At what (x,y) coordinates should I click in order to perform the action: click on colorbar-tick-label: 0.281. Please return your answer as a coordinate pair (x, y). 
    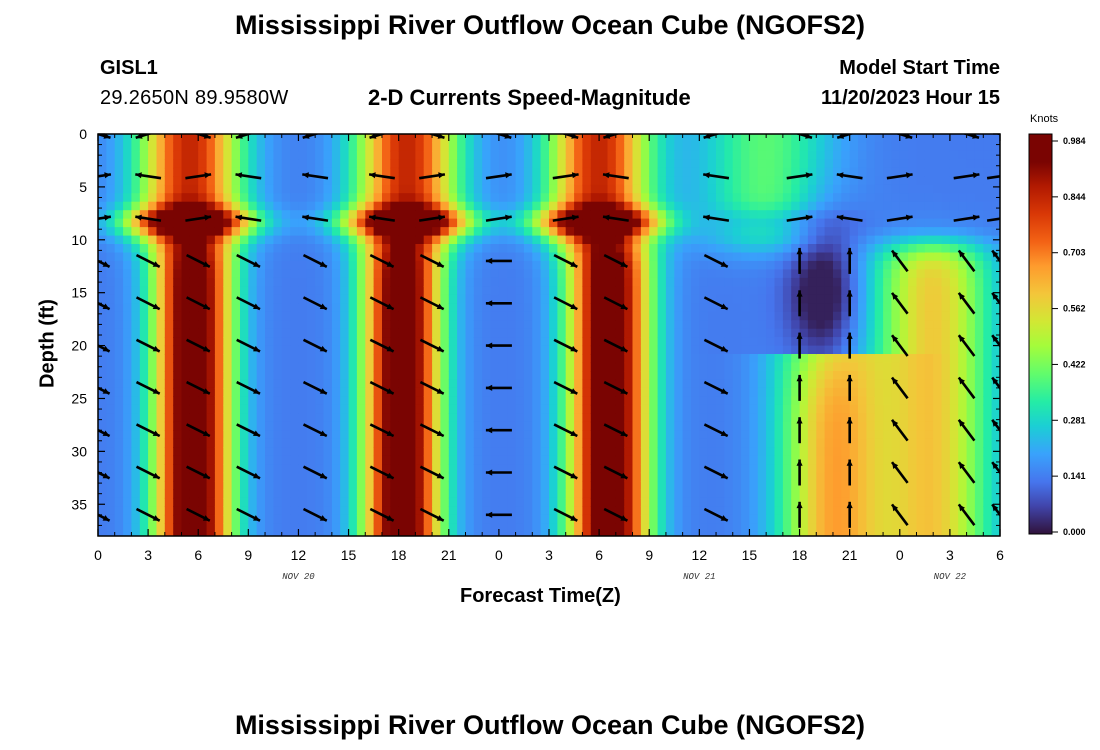
    Looking at the image, I should click on (1074, 420).